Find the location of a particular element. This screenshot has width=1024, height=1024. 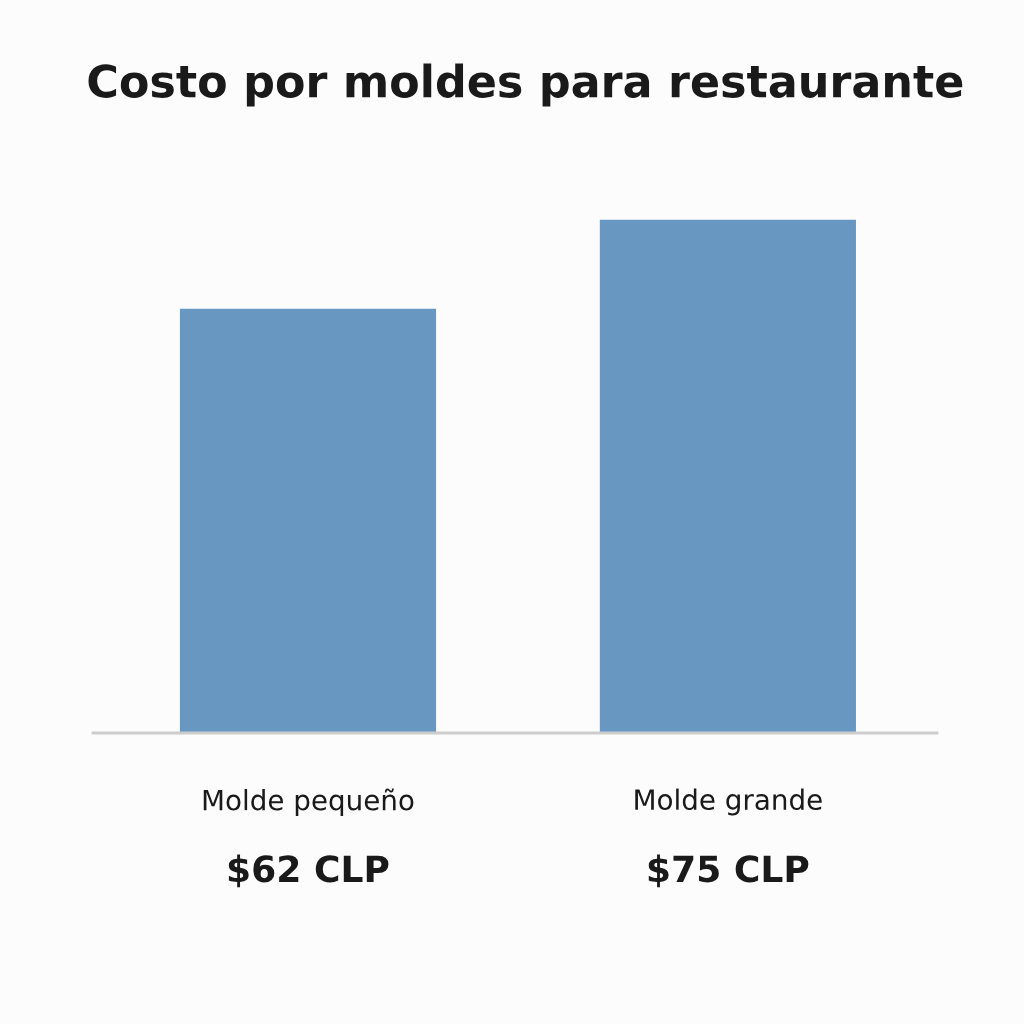

x-tick-label: Molde grande is located at coordinates (728, 802).